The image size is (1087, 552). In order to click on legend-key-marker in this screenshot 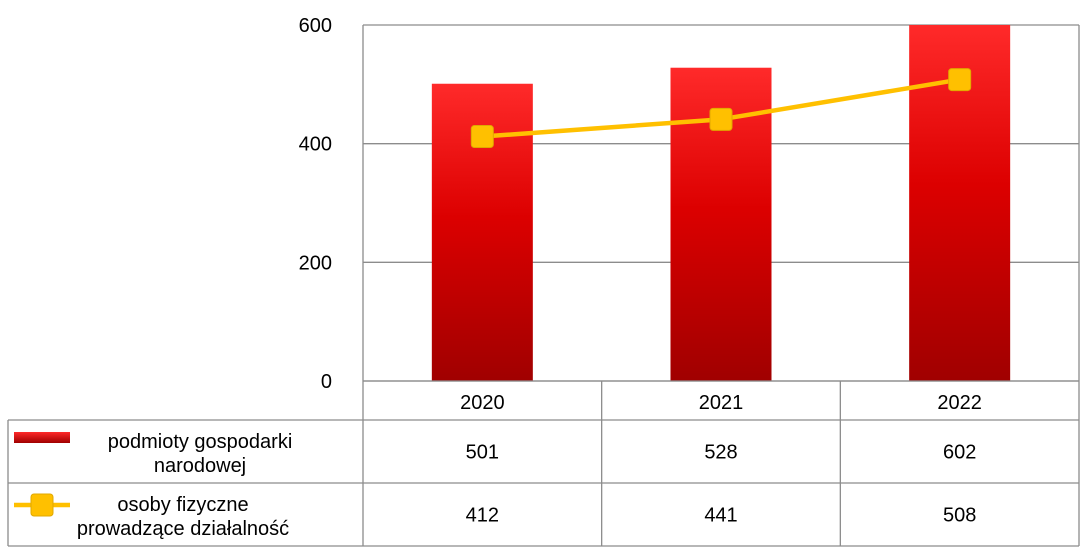, I will do `click(42, 505)`.